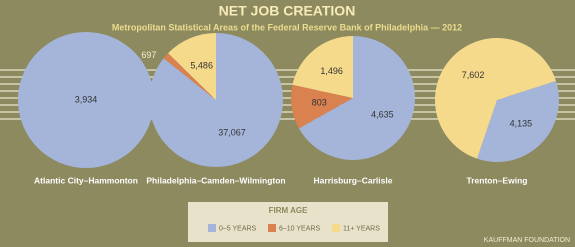  What do you see at coordinates (473, 75) in the screenshot?
I see `data-label: 7,602` at bounding box center [473, 75].